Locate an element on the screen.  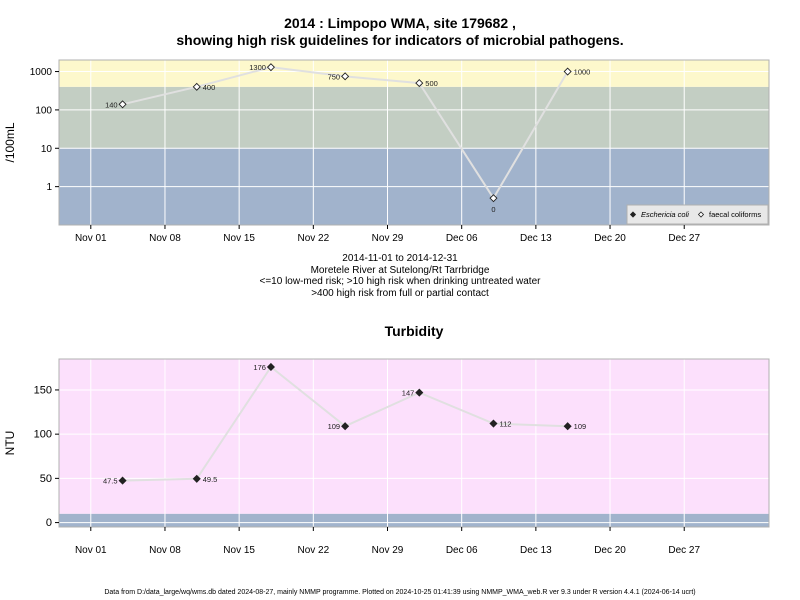
site-name-text: Moretele River at Sutelong/Rt Tarrbridge is located at coordinates (400, 270).